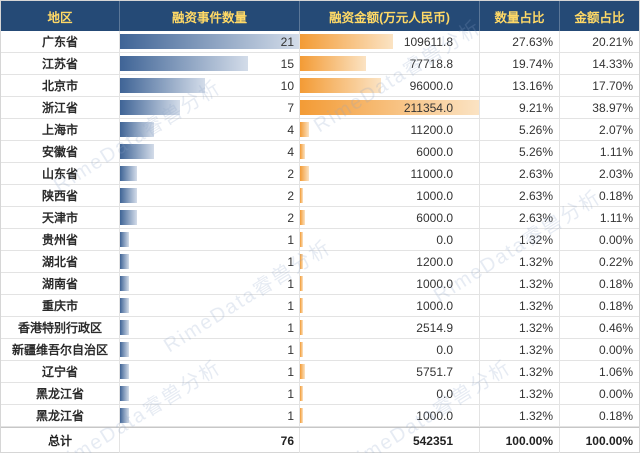 The image size is (640, 453). I want to click on count-value: 21, so click(287, 41).